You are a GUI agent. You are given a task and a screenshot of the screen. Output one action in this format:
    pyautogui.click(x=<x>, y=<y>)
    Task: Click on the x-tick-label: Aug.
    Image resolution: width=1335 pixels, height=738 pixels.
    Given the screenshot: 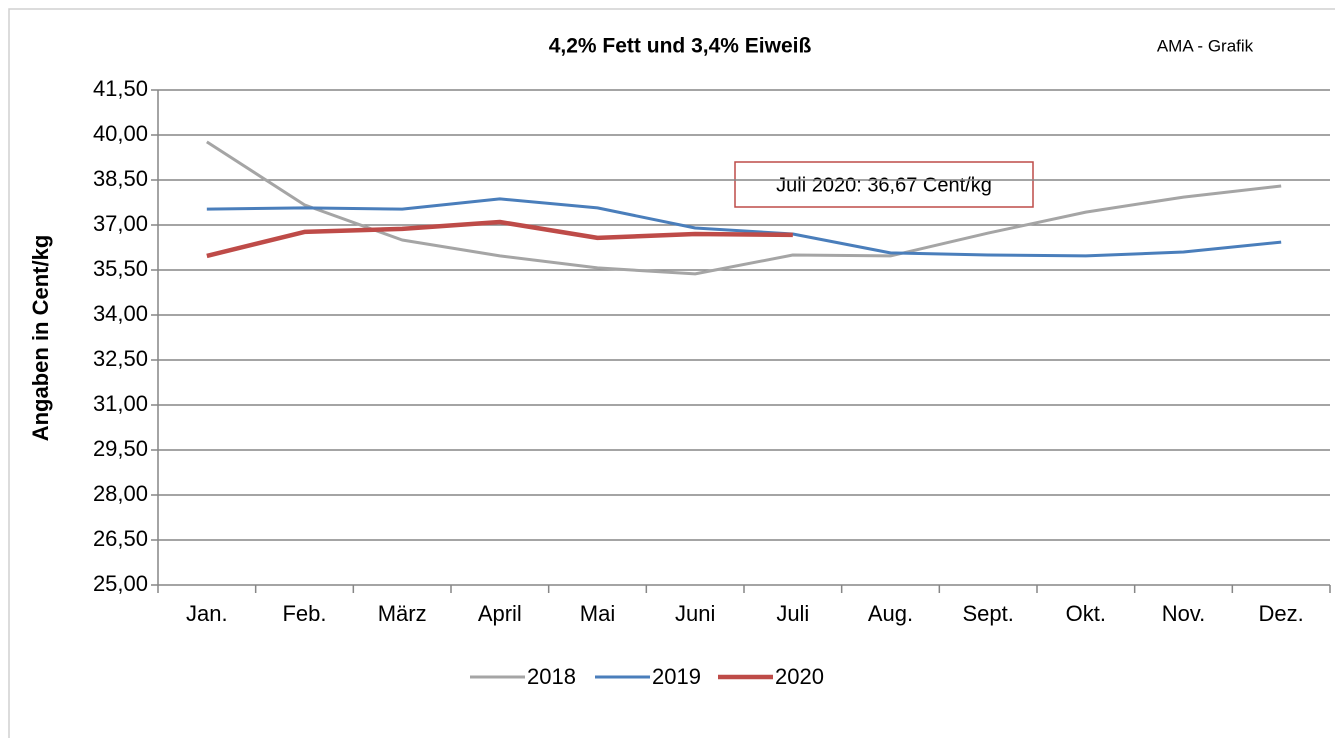 What is the action you would take?
    pyautogui.click(x=890, y=613)
    